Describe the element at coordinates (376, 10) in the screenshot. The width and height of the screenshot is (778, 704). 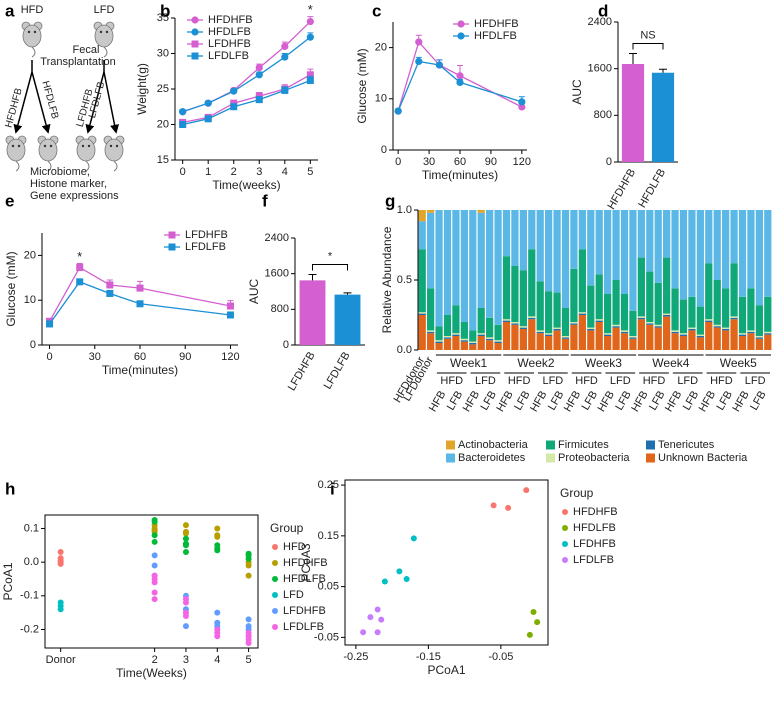
I see `panel-label: c` at that location.